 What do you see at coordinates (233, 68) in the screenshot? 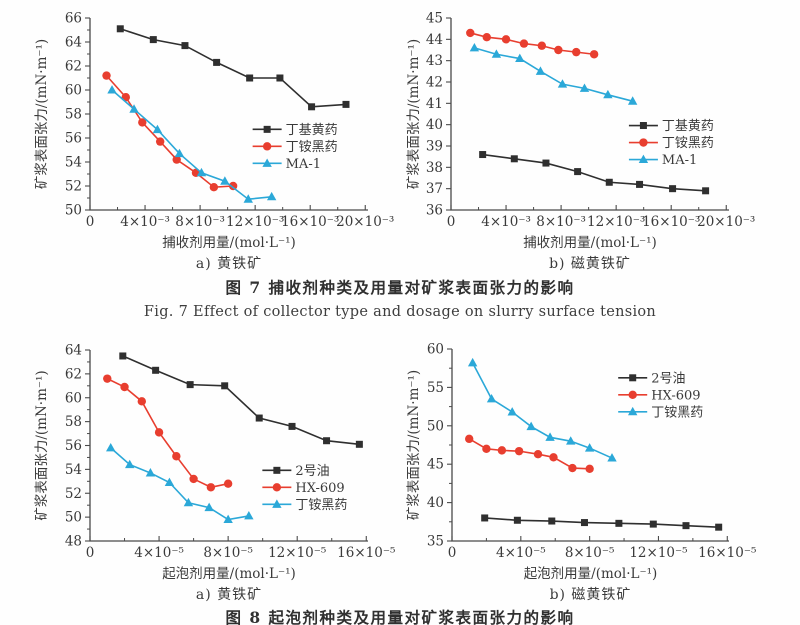
I see `series-line-丁基黄药` at bounding box center [233, 68].